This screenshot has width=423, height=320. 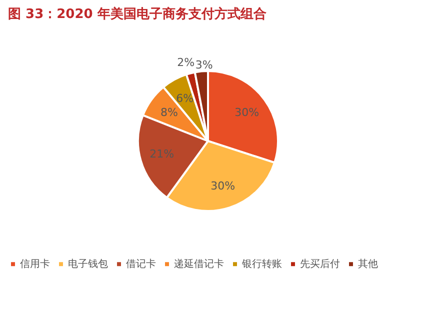 What do you see at coordinates (137, 14) in the screenshot?
I see `chart-title: 图 33：2020 年美国电子商务支付方式组合` at bounding box center [137, 14].